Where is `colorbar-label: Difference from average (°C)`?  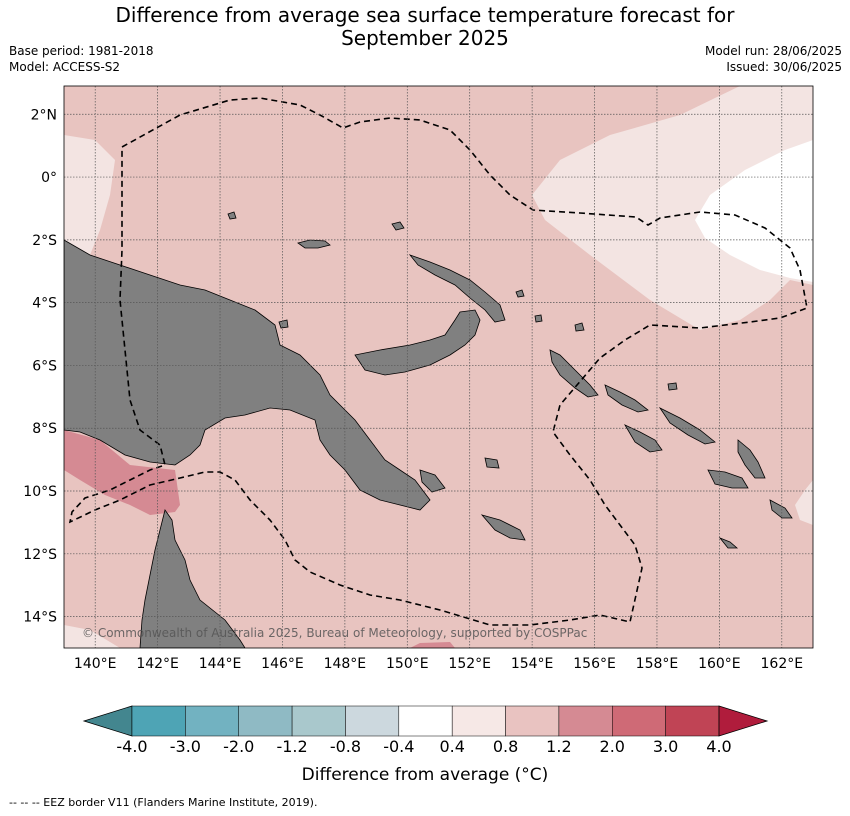
colorbar-label: Difference from average (°C) is located at coordinates (425, 775).